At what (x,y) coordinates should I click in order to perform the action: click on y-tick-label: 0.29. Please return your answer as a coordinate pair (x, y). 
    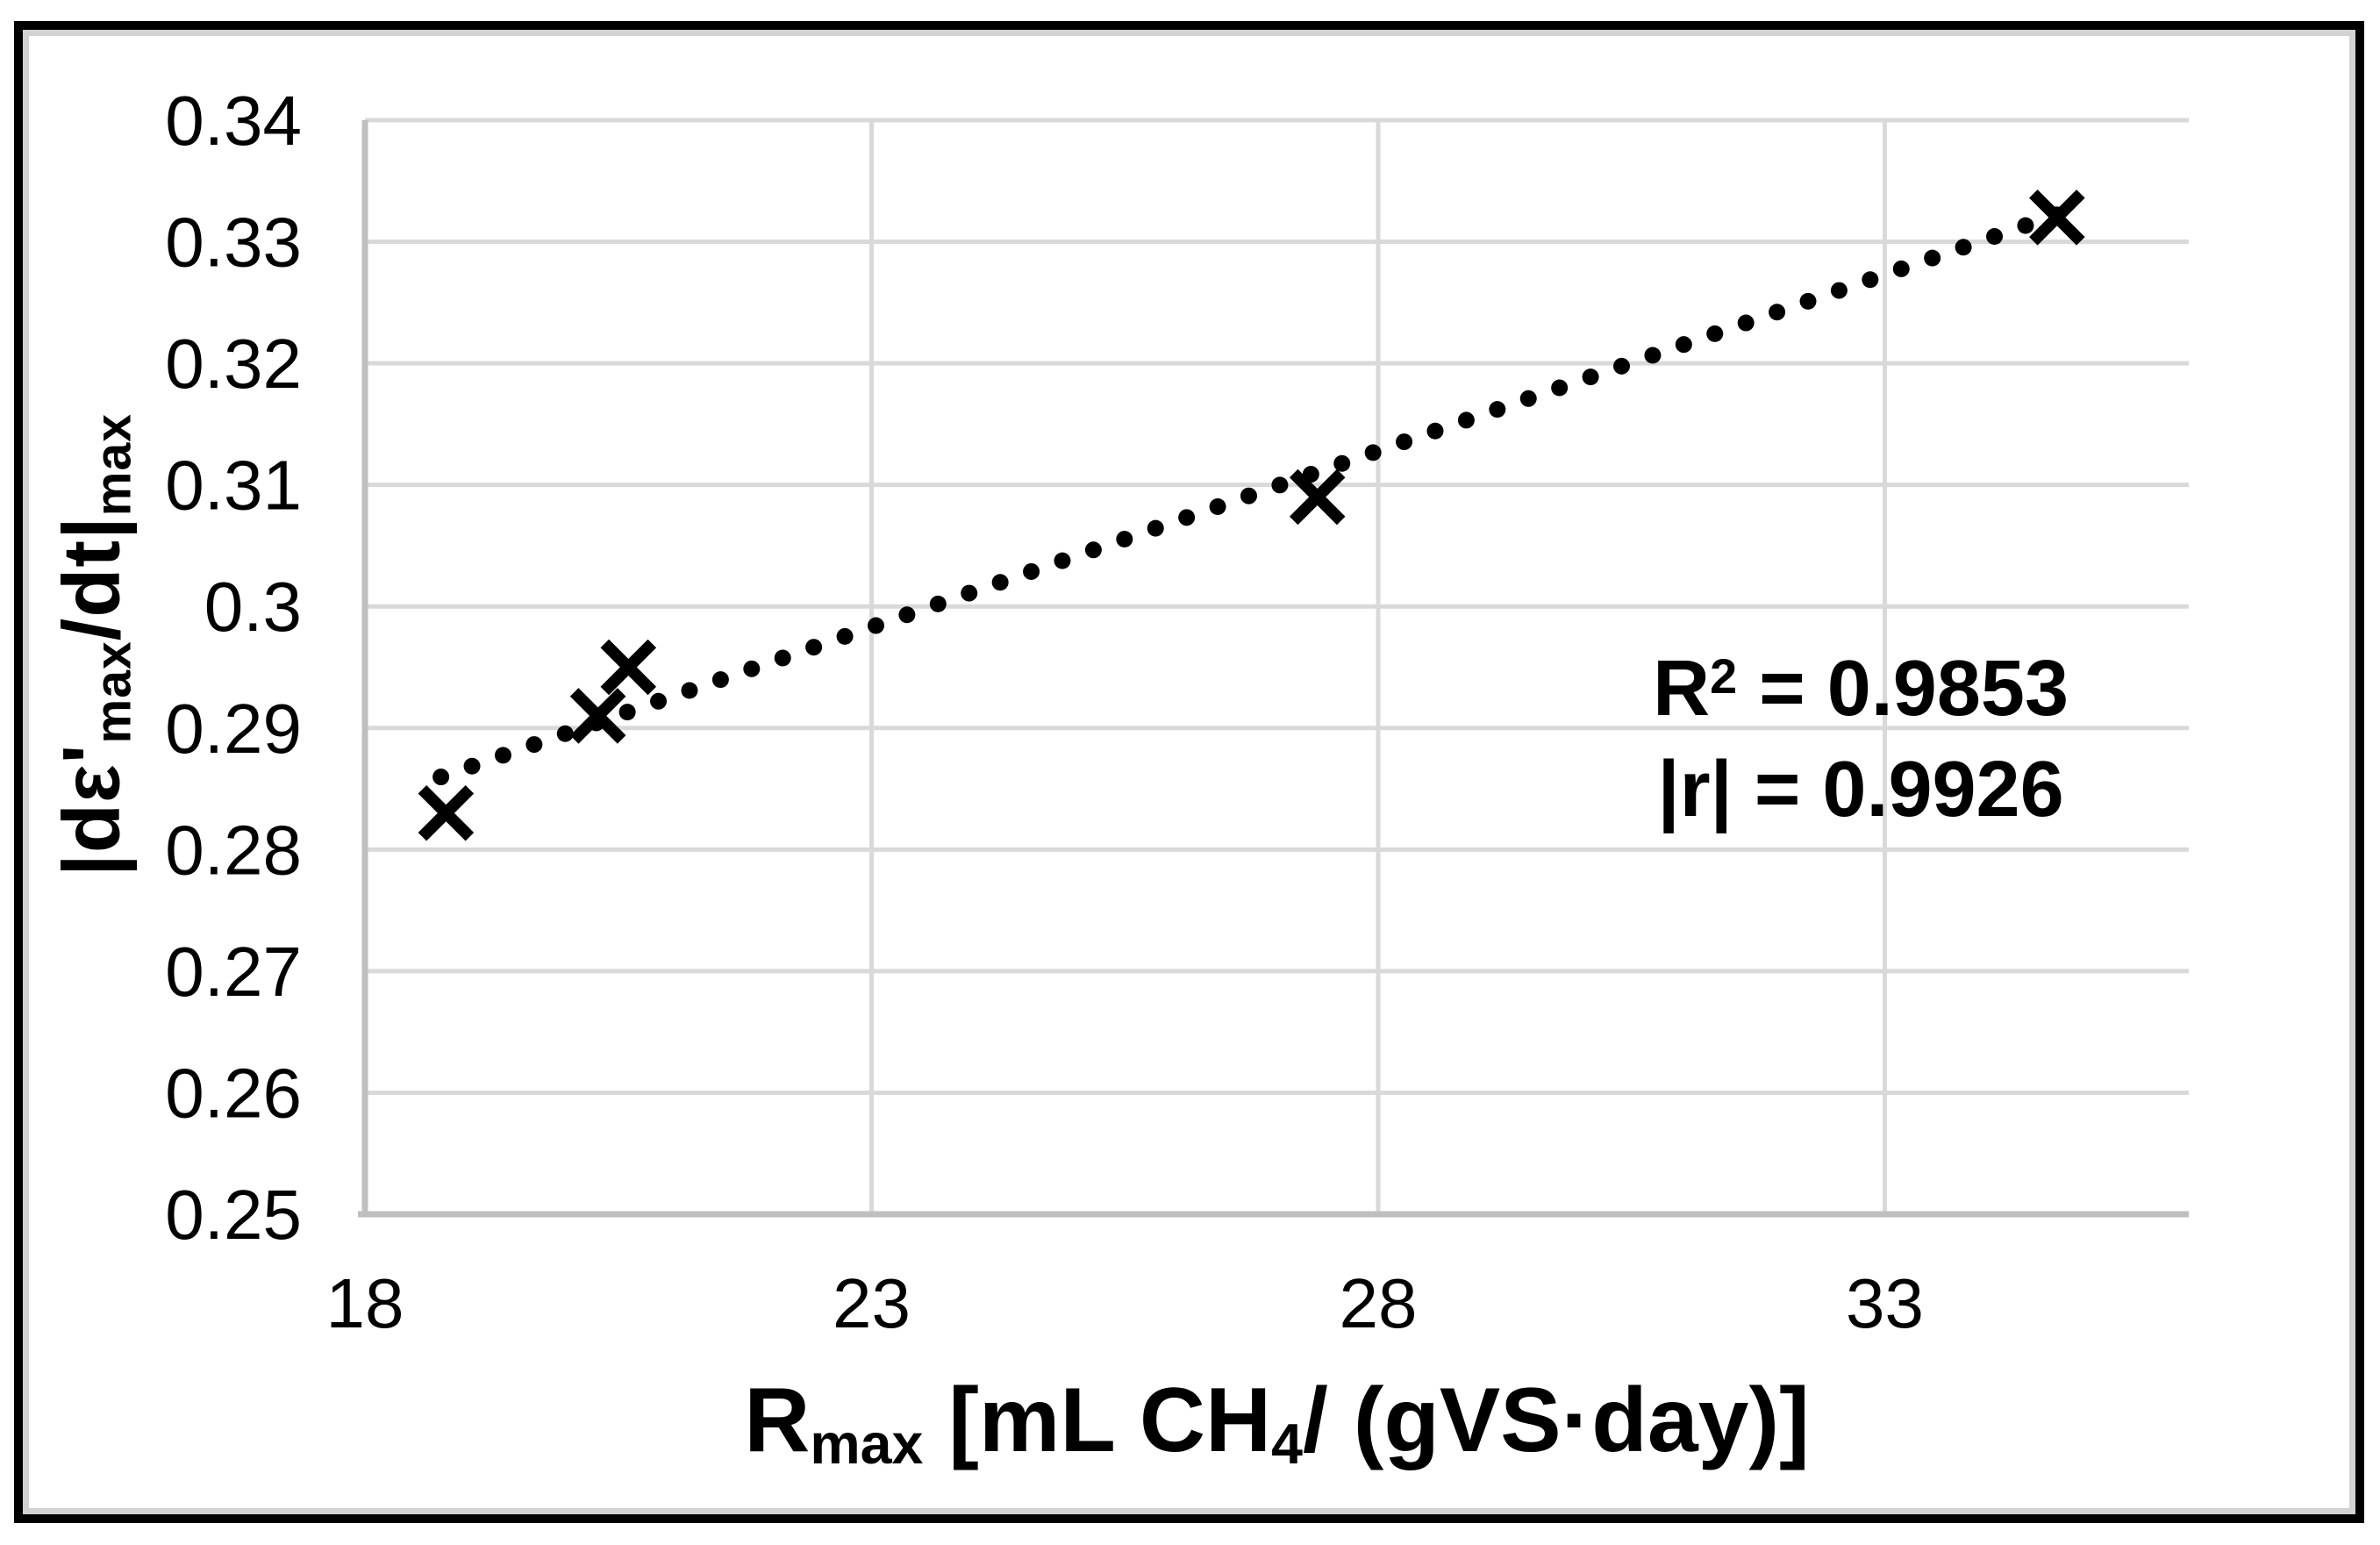
    Looking at the image, I should click on (233, 729).